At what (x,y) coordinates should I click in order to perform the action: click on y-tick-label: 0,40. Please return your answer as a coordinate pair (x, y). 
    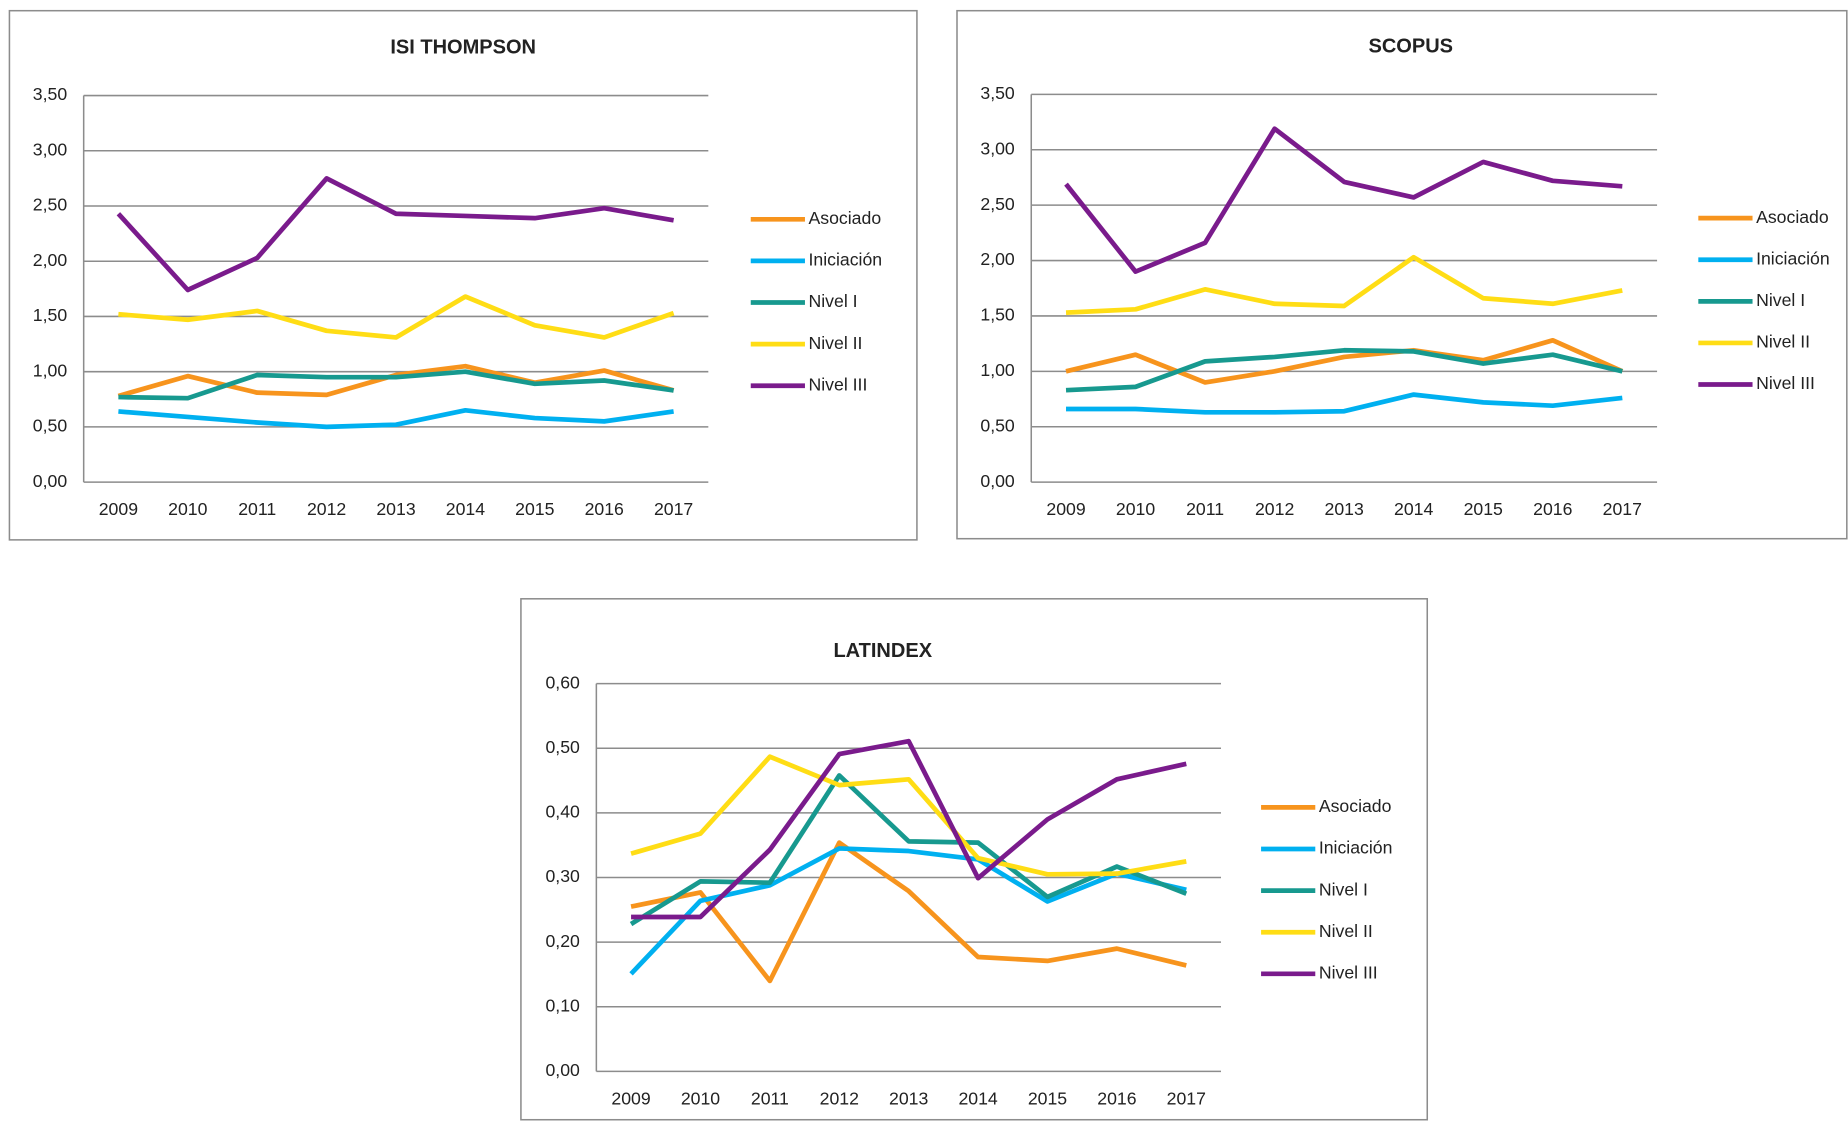
    Looking at the image, I should click on (562, 812).